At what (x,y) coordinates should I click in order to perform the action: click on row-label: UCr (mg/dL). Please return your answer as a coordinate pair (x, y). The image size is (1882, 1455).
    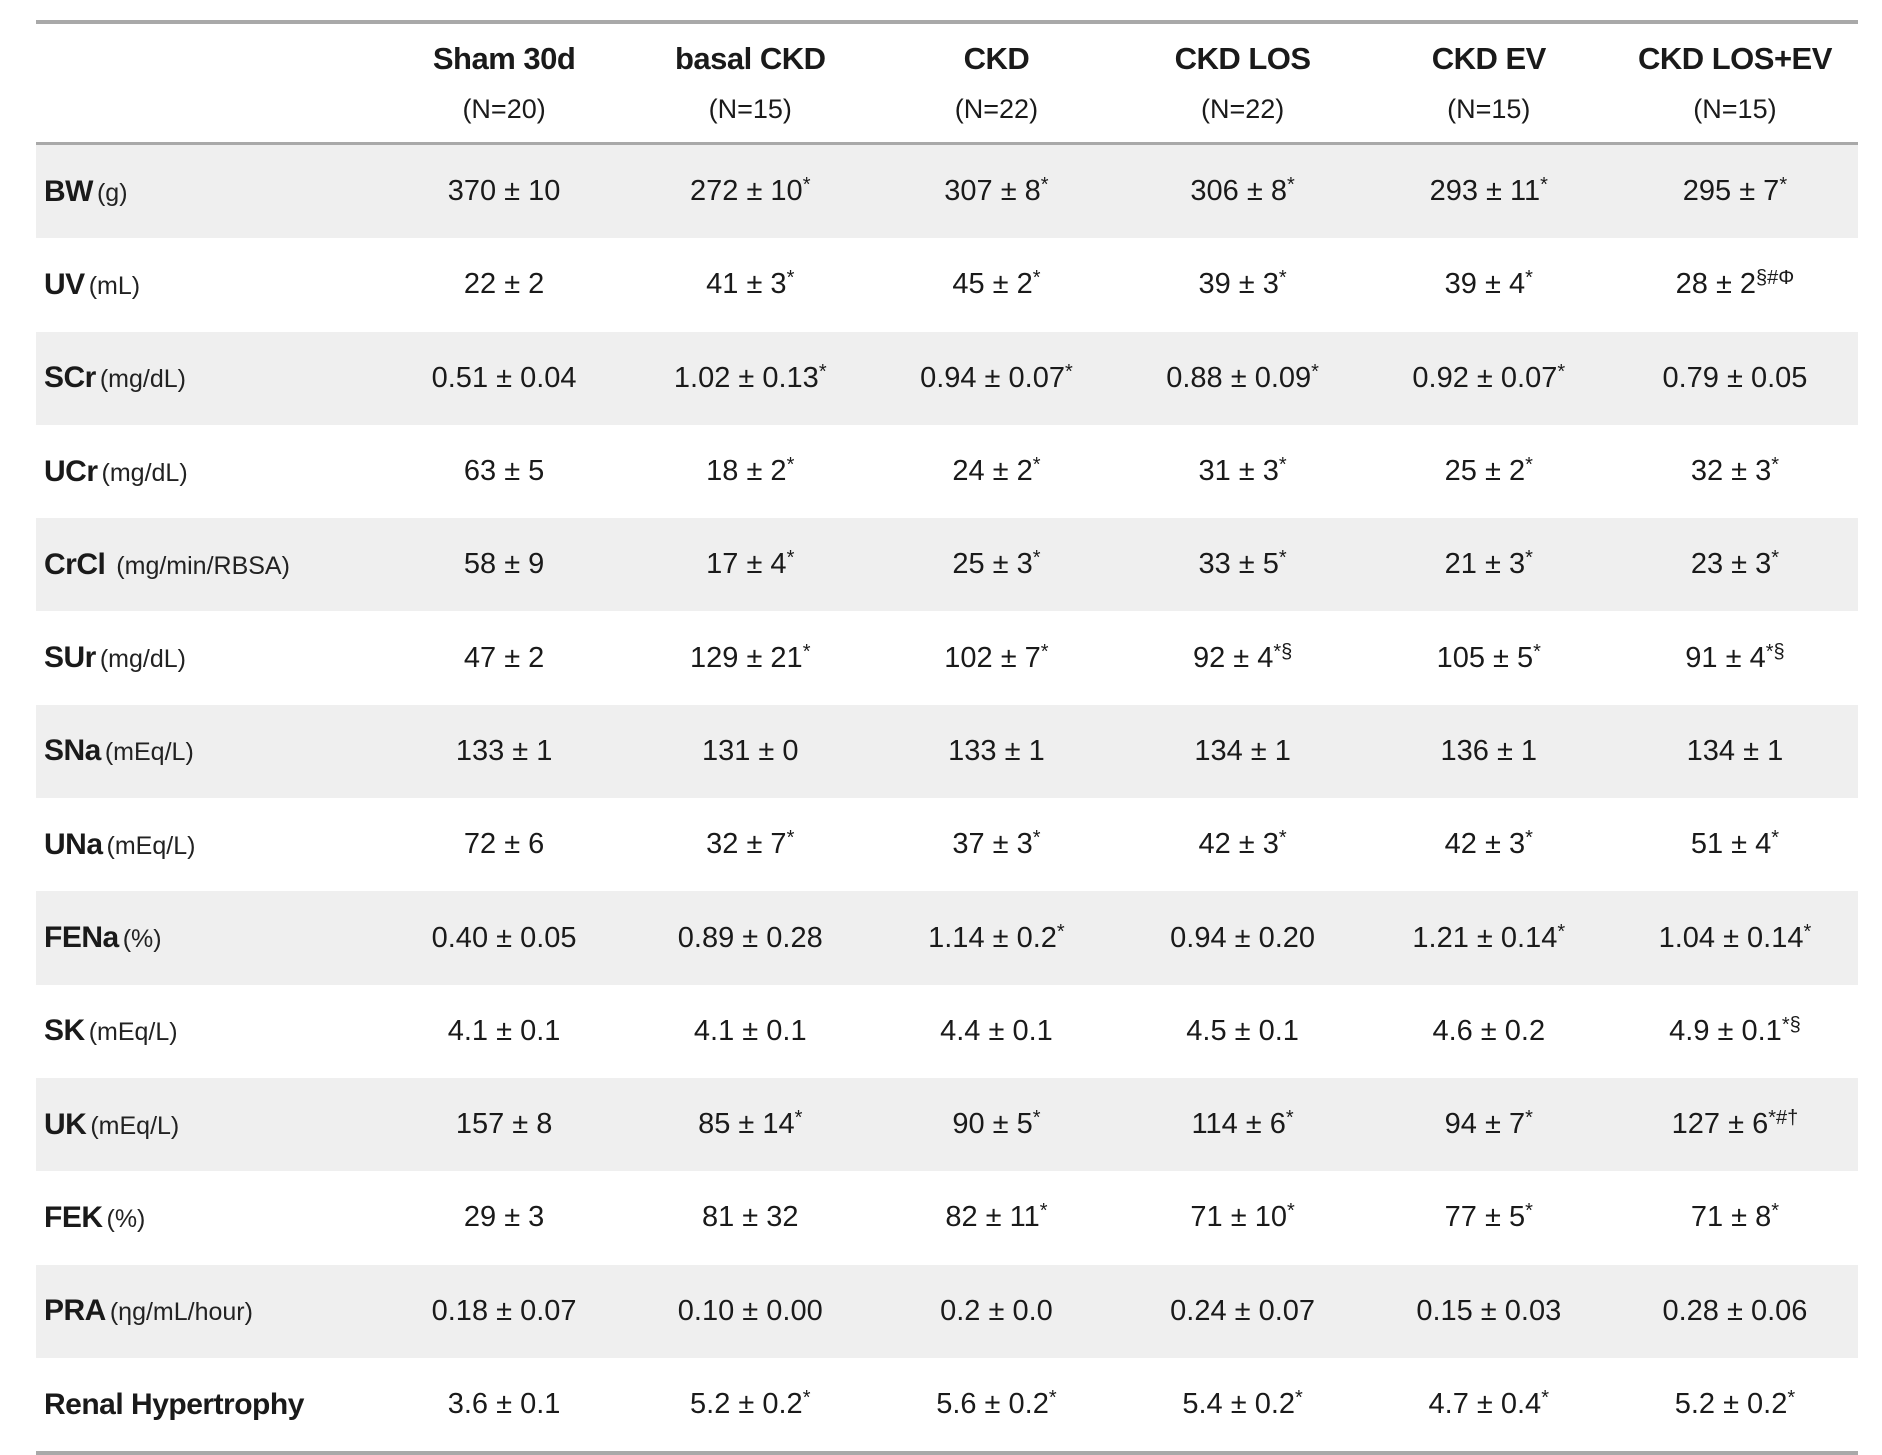
    Looking at the image, I should click on (208, 472).